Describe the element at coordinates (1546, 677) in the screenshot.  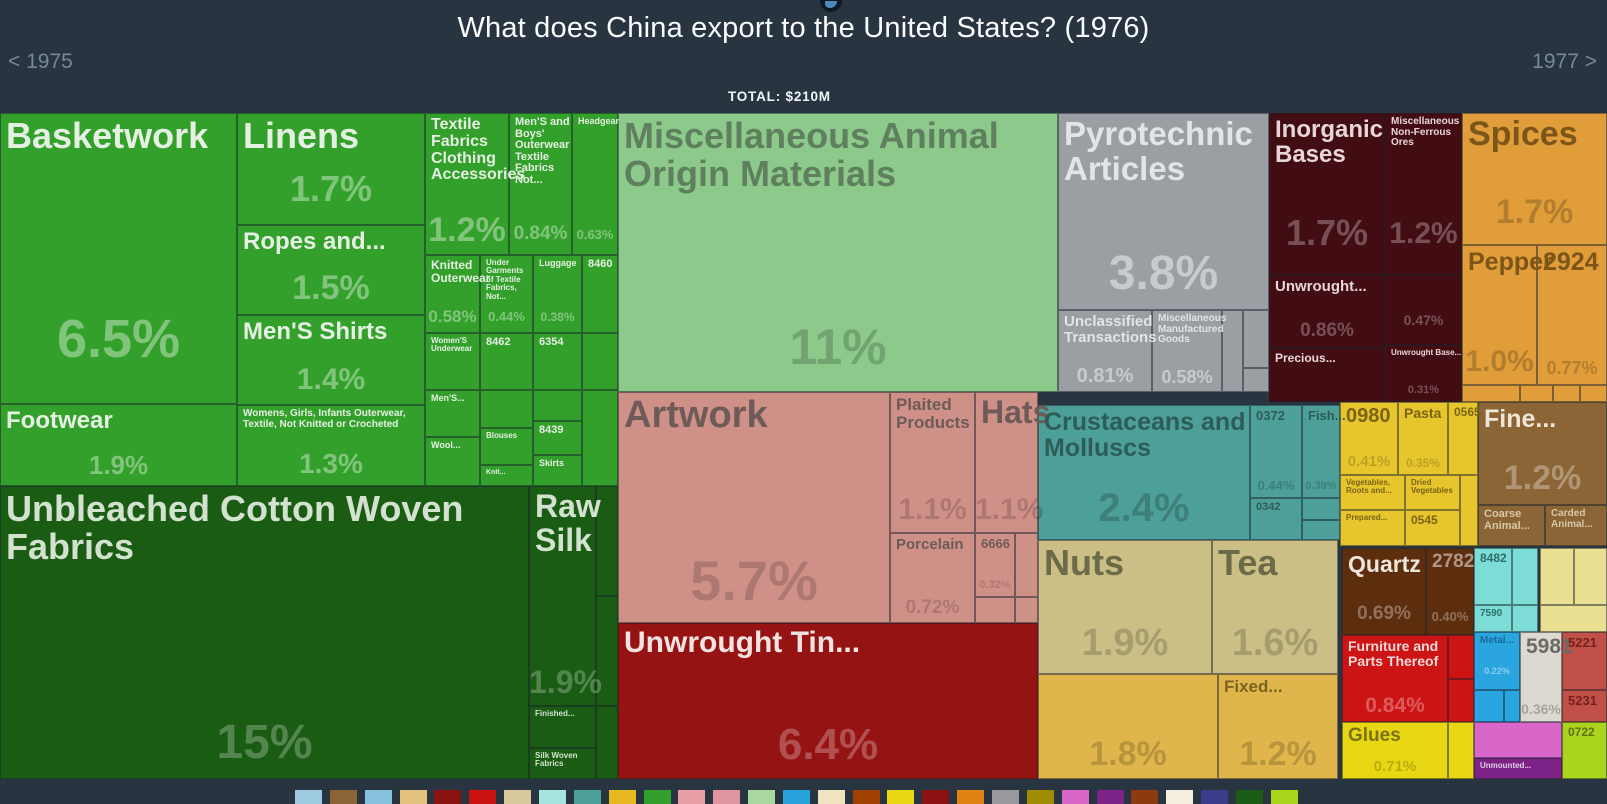
I see `cell-5981: 5981 0.36%` at that location.